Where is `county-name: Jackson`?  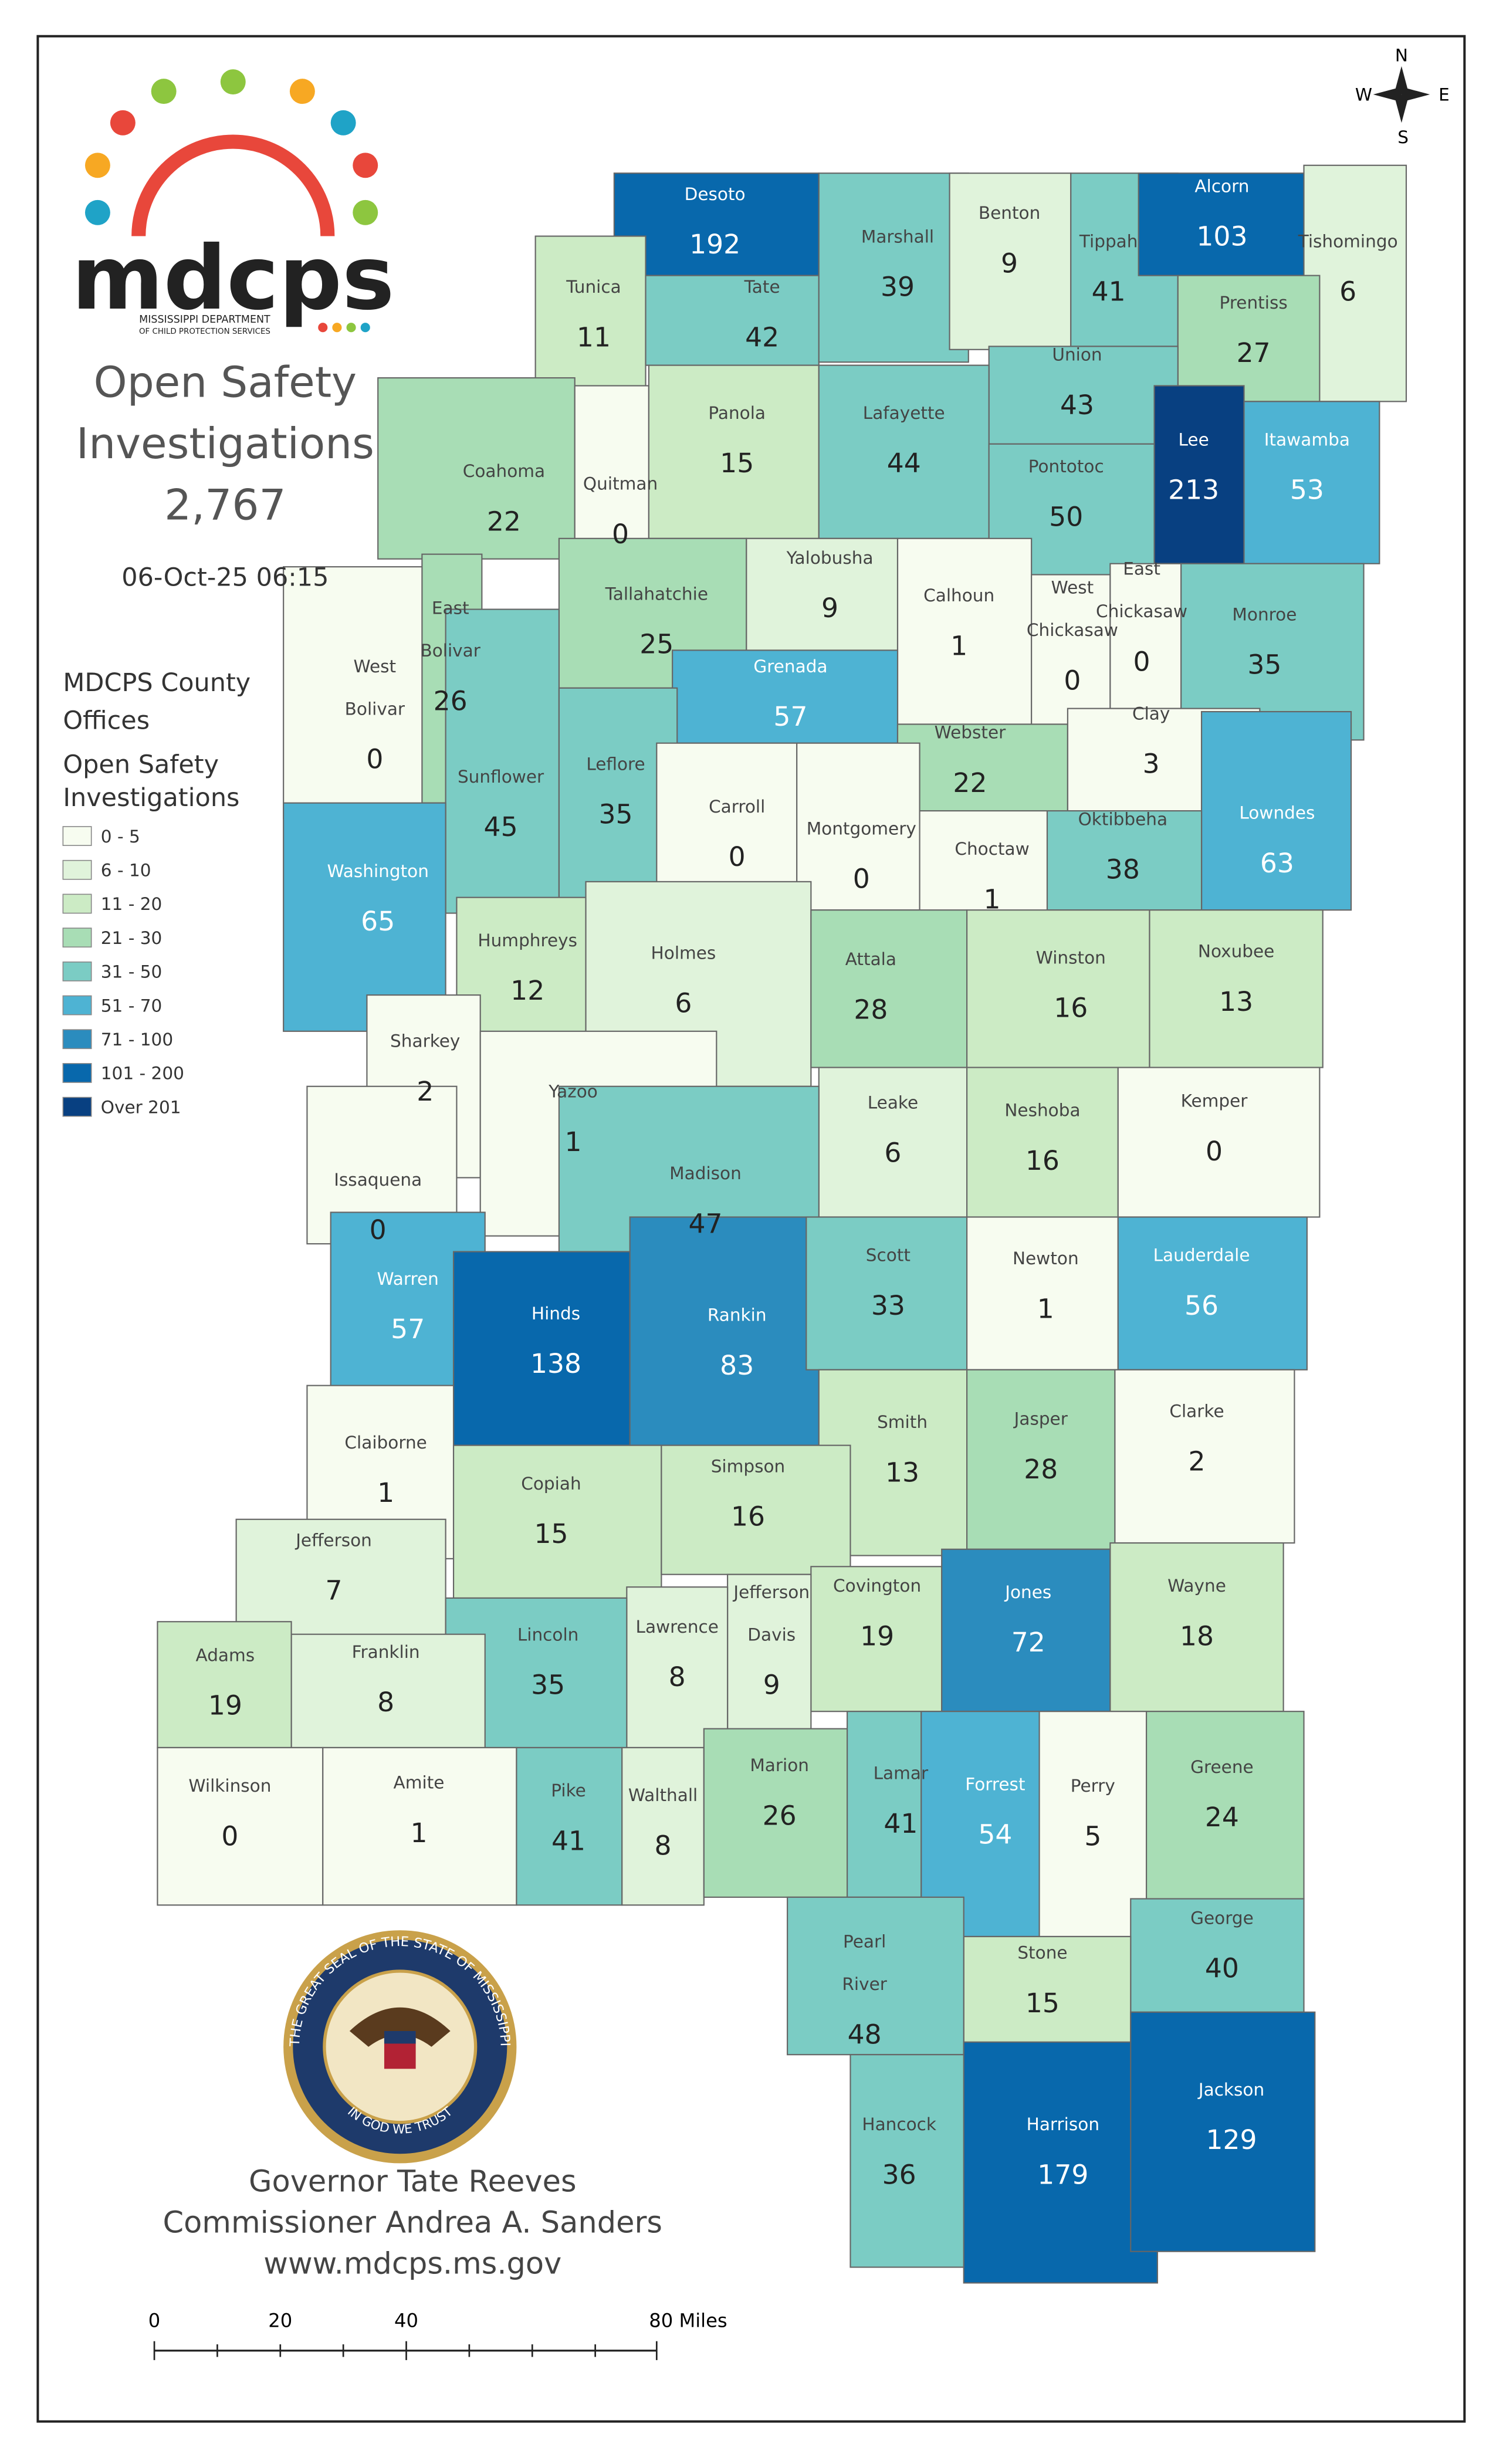 county-name: Jackson is located at coordinates (1230, 2090).